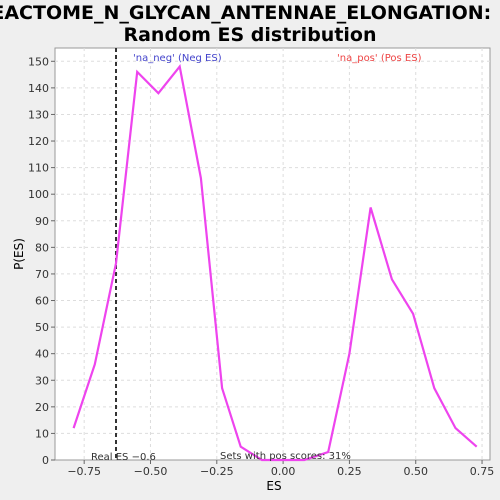 Image resolution: width=500 pixels, height=500 pixels. I want to click on pos-es-label: 'na_pos' (Pos ES), so click(379, 58).